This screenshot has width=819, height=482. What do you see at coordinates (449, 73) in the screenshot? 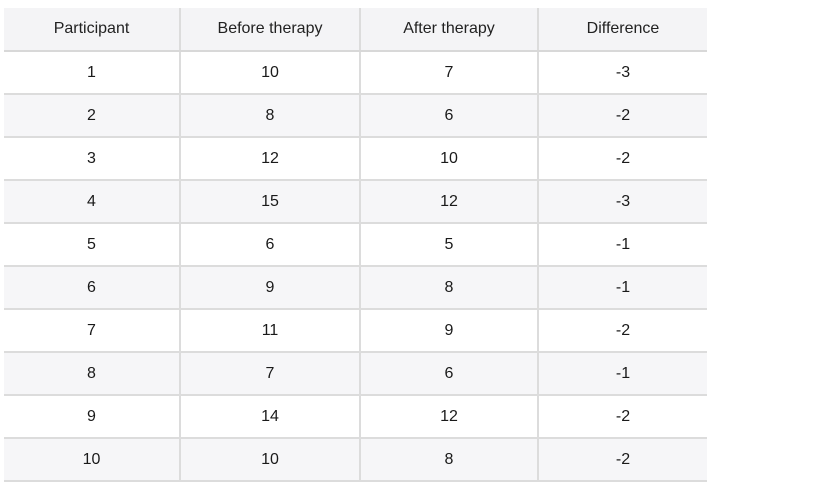
I see `cell-after-therapy: 7` at bounding box center [449, 73].